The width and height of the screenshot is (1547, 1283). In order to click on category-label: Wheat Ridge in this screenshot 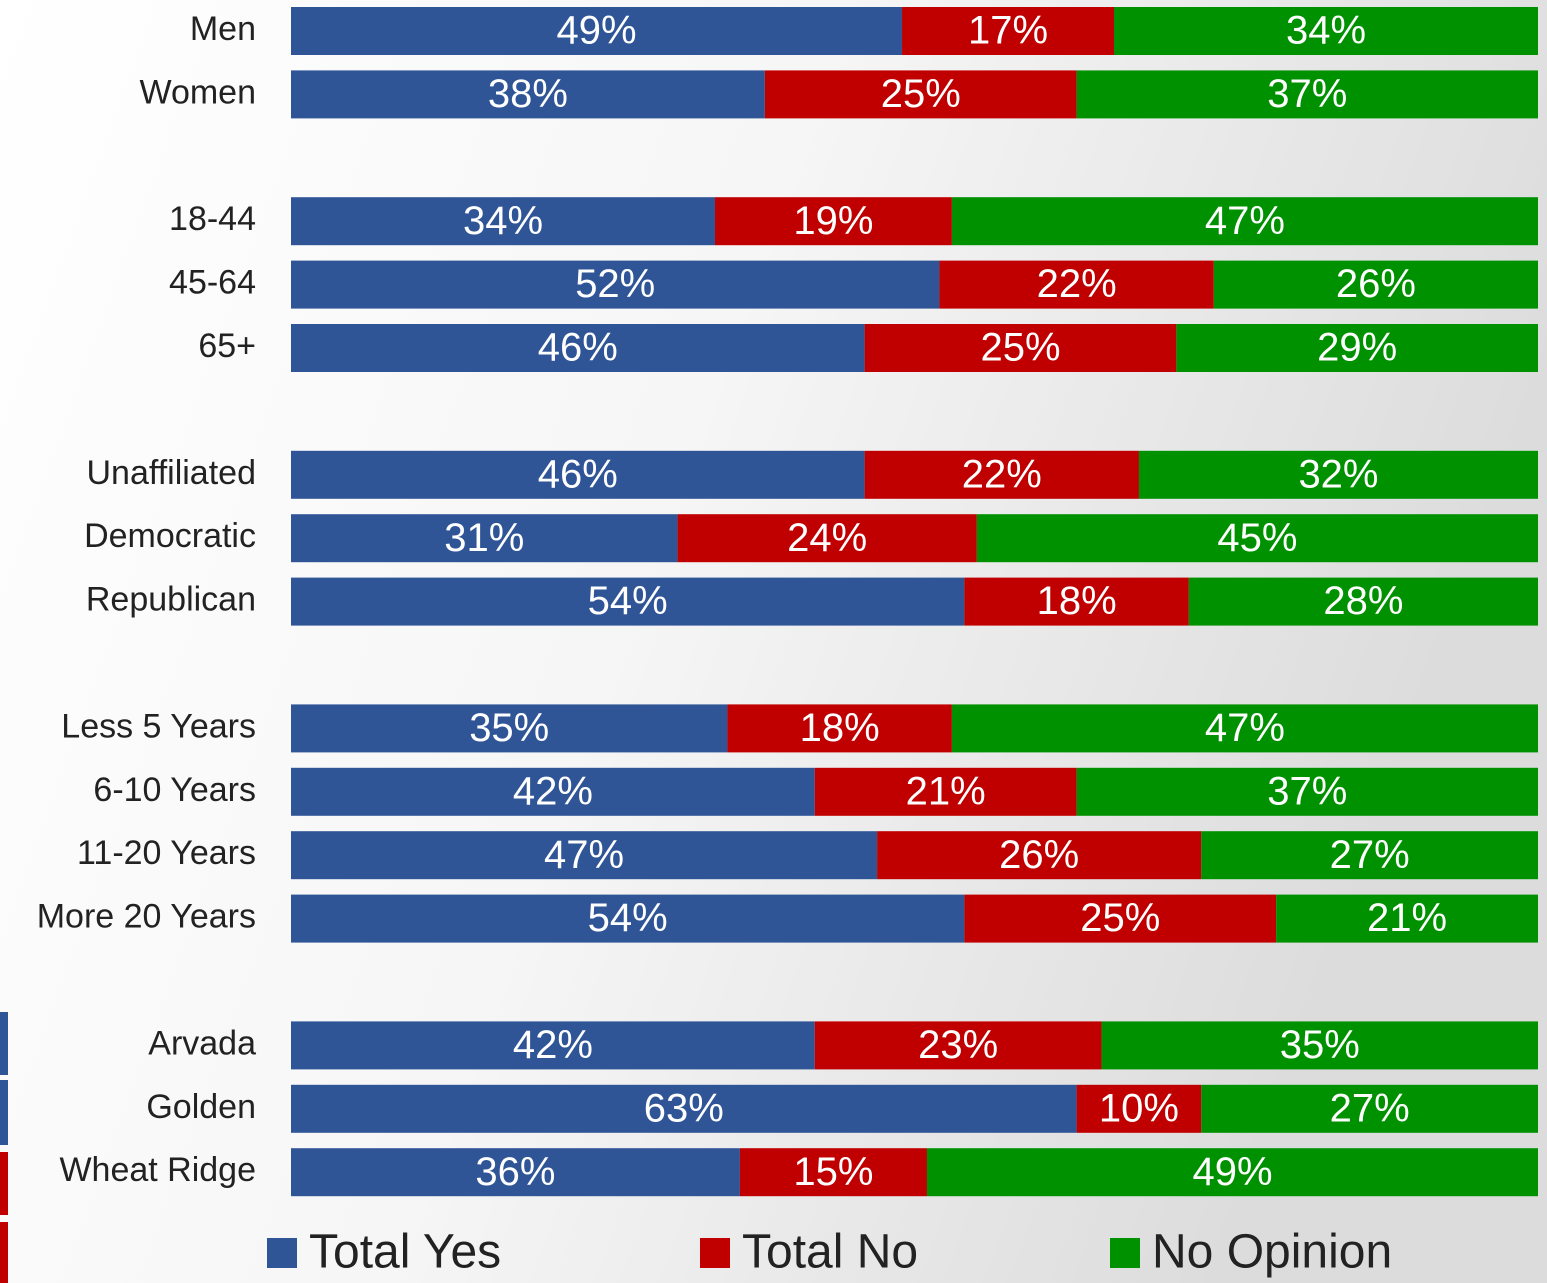, I will do `click(157, 1170)`.